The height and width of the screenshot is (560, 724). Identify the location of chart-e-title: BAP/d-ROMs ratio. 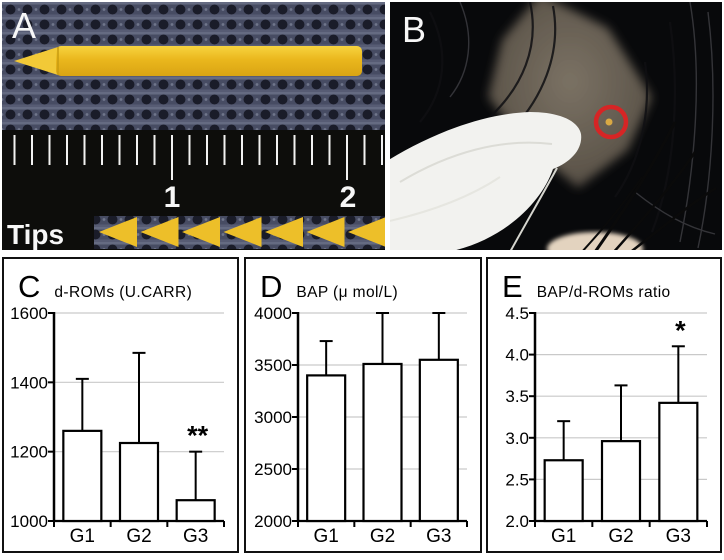
(603, 292).